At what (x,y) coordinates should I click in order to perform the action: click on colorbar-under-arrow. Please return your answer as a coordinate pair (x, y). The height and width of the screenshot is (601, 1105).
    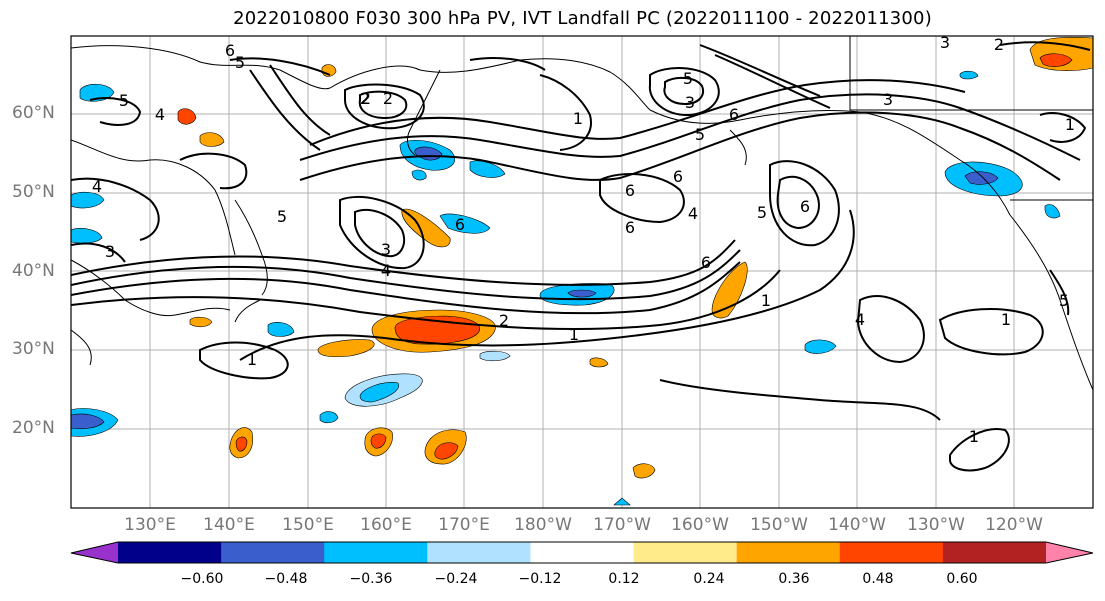
    Looking at the image, I should click on (94, 552).